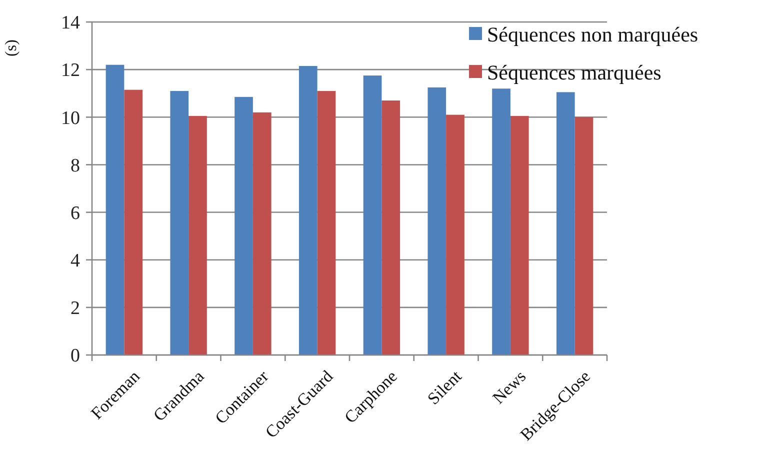 The height and width of the screenshot is (459, 761). Describe the element at coordinates (75, 213) in the screenshot. I see `y-tick-label: 6` at that location.